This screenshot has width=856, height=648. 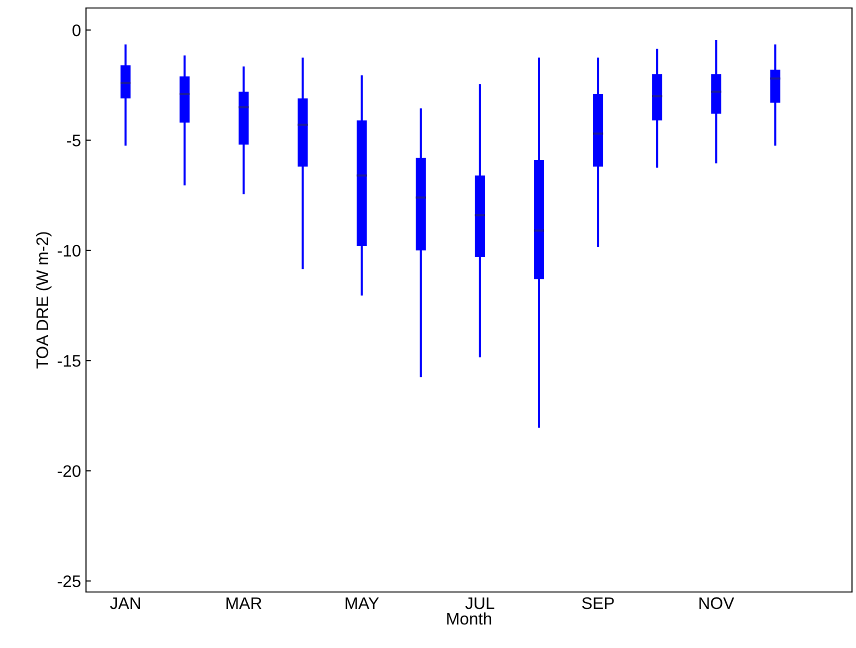 I want to click on x-tick-label: JUL, so click(x=479, y=603).